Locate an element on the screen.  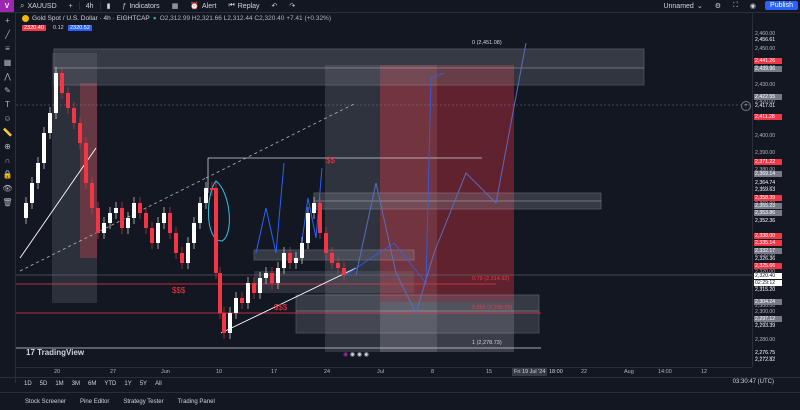
demand-box-low is located at coordinates (417, 303).